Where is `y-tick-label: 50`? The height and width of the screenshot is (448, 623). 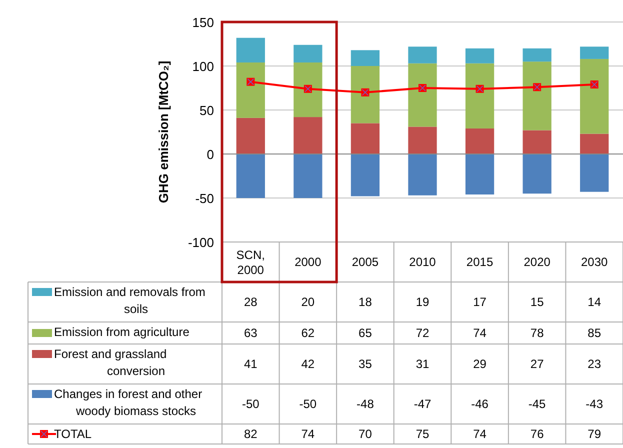
y-tick-label: 50 is located at coordinates (207, 110).